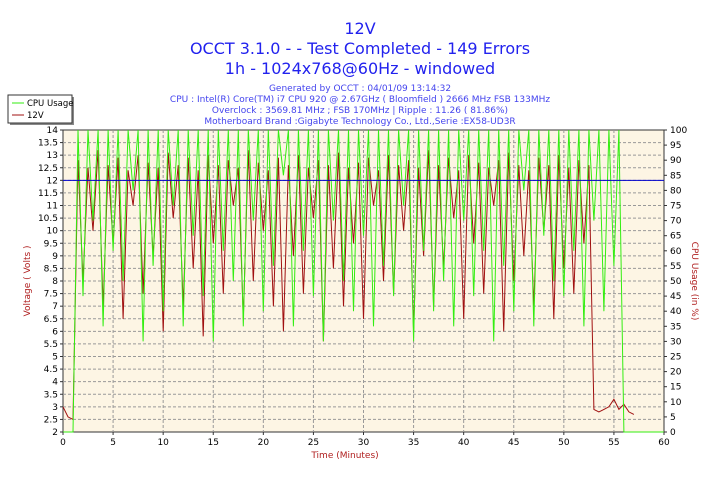 Image resolution: width=720 pixels, height=480 pixels. I want to click on y-tick-label: 14, so click(53, 131).